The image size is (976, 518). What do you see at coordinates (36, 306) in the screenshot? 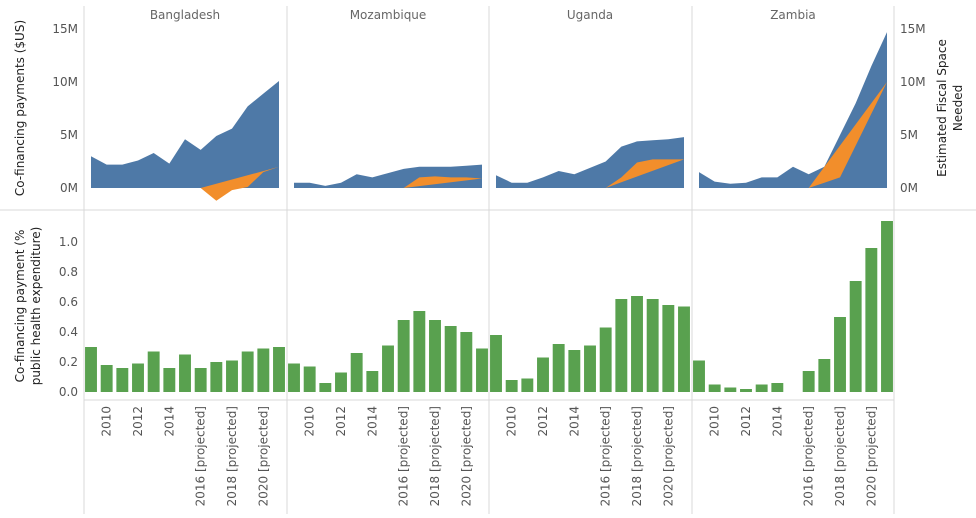
I see `bottom-y-axis-title: public health expenditure)` at bounding box center [36, 306].